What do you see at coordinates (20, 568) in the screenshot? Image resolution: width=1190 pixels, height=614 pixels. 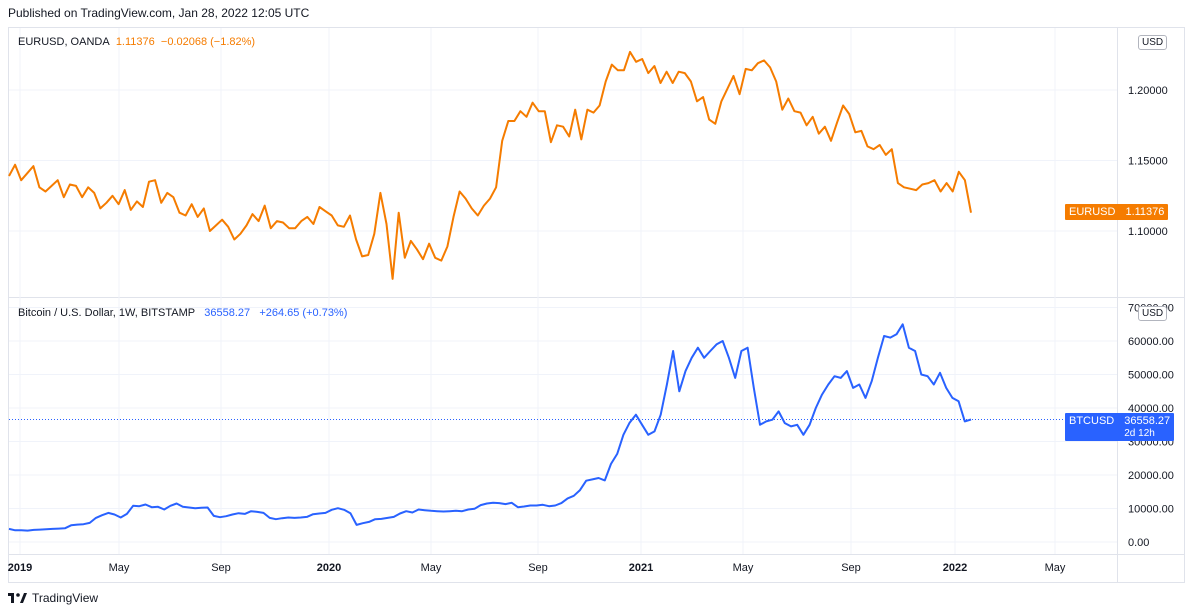 I see `x-tick-label: 2019` at bounding box center [20, 568].